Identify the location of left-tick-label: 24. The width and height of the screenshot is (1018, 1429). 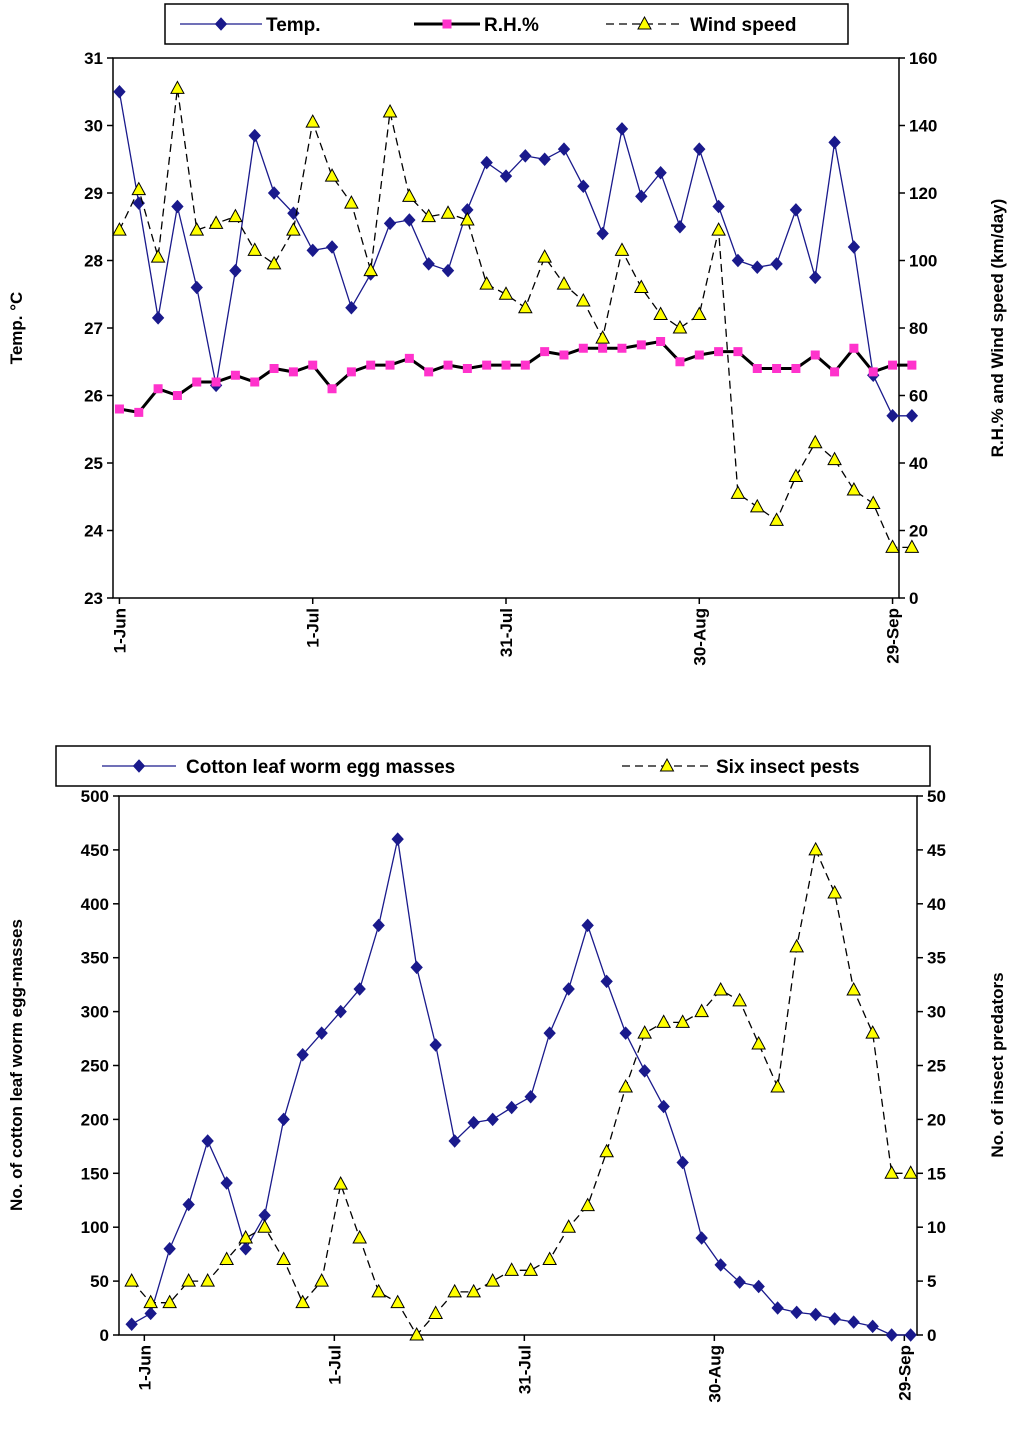
(93, 531).